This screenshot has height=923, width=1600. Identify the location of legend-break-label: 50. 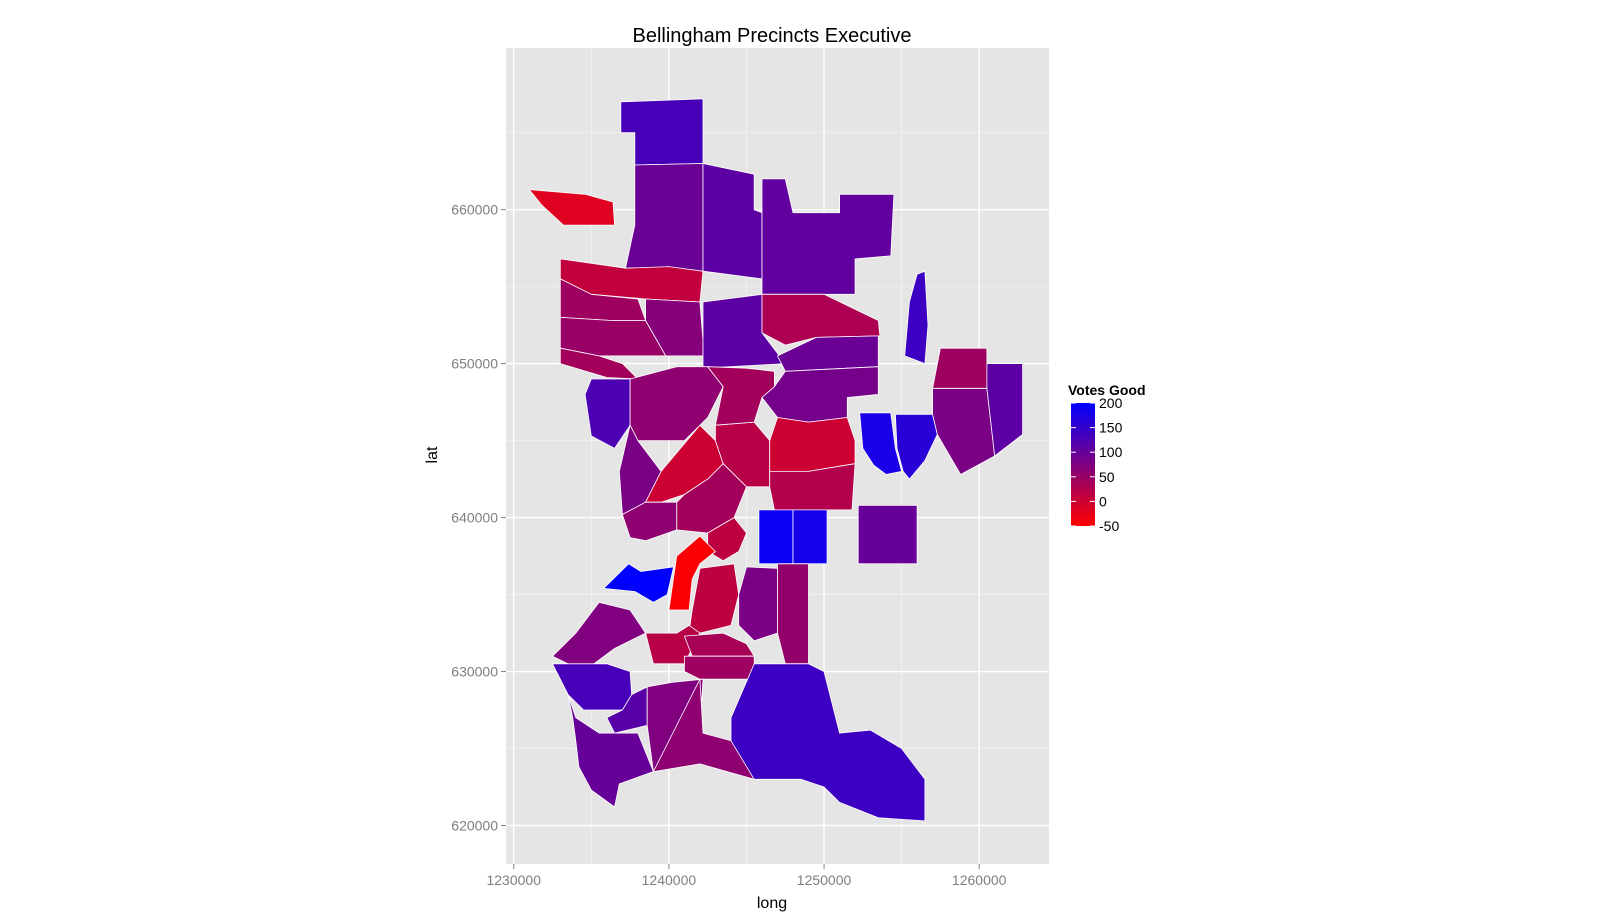
(1107, 477).